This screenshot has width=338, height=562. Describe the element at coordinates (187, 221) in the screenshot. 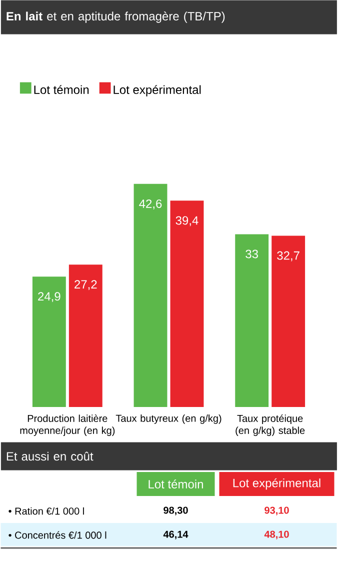

I see `data-label: 39,4` at that location.